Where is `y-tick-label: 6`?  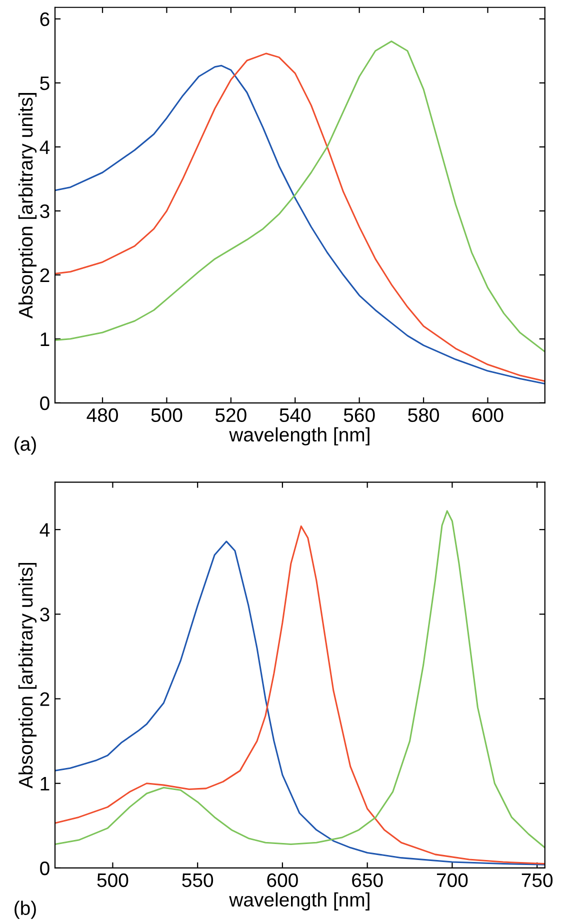
y-tick-label: 6 is located at coordinates (45, 19).